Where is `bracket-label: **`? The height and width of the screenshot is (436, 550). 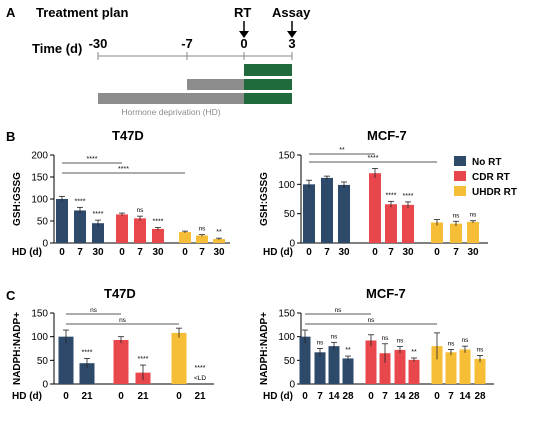 bracket-label: ** is located at coordinates (342, 150).